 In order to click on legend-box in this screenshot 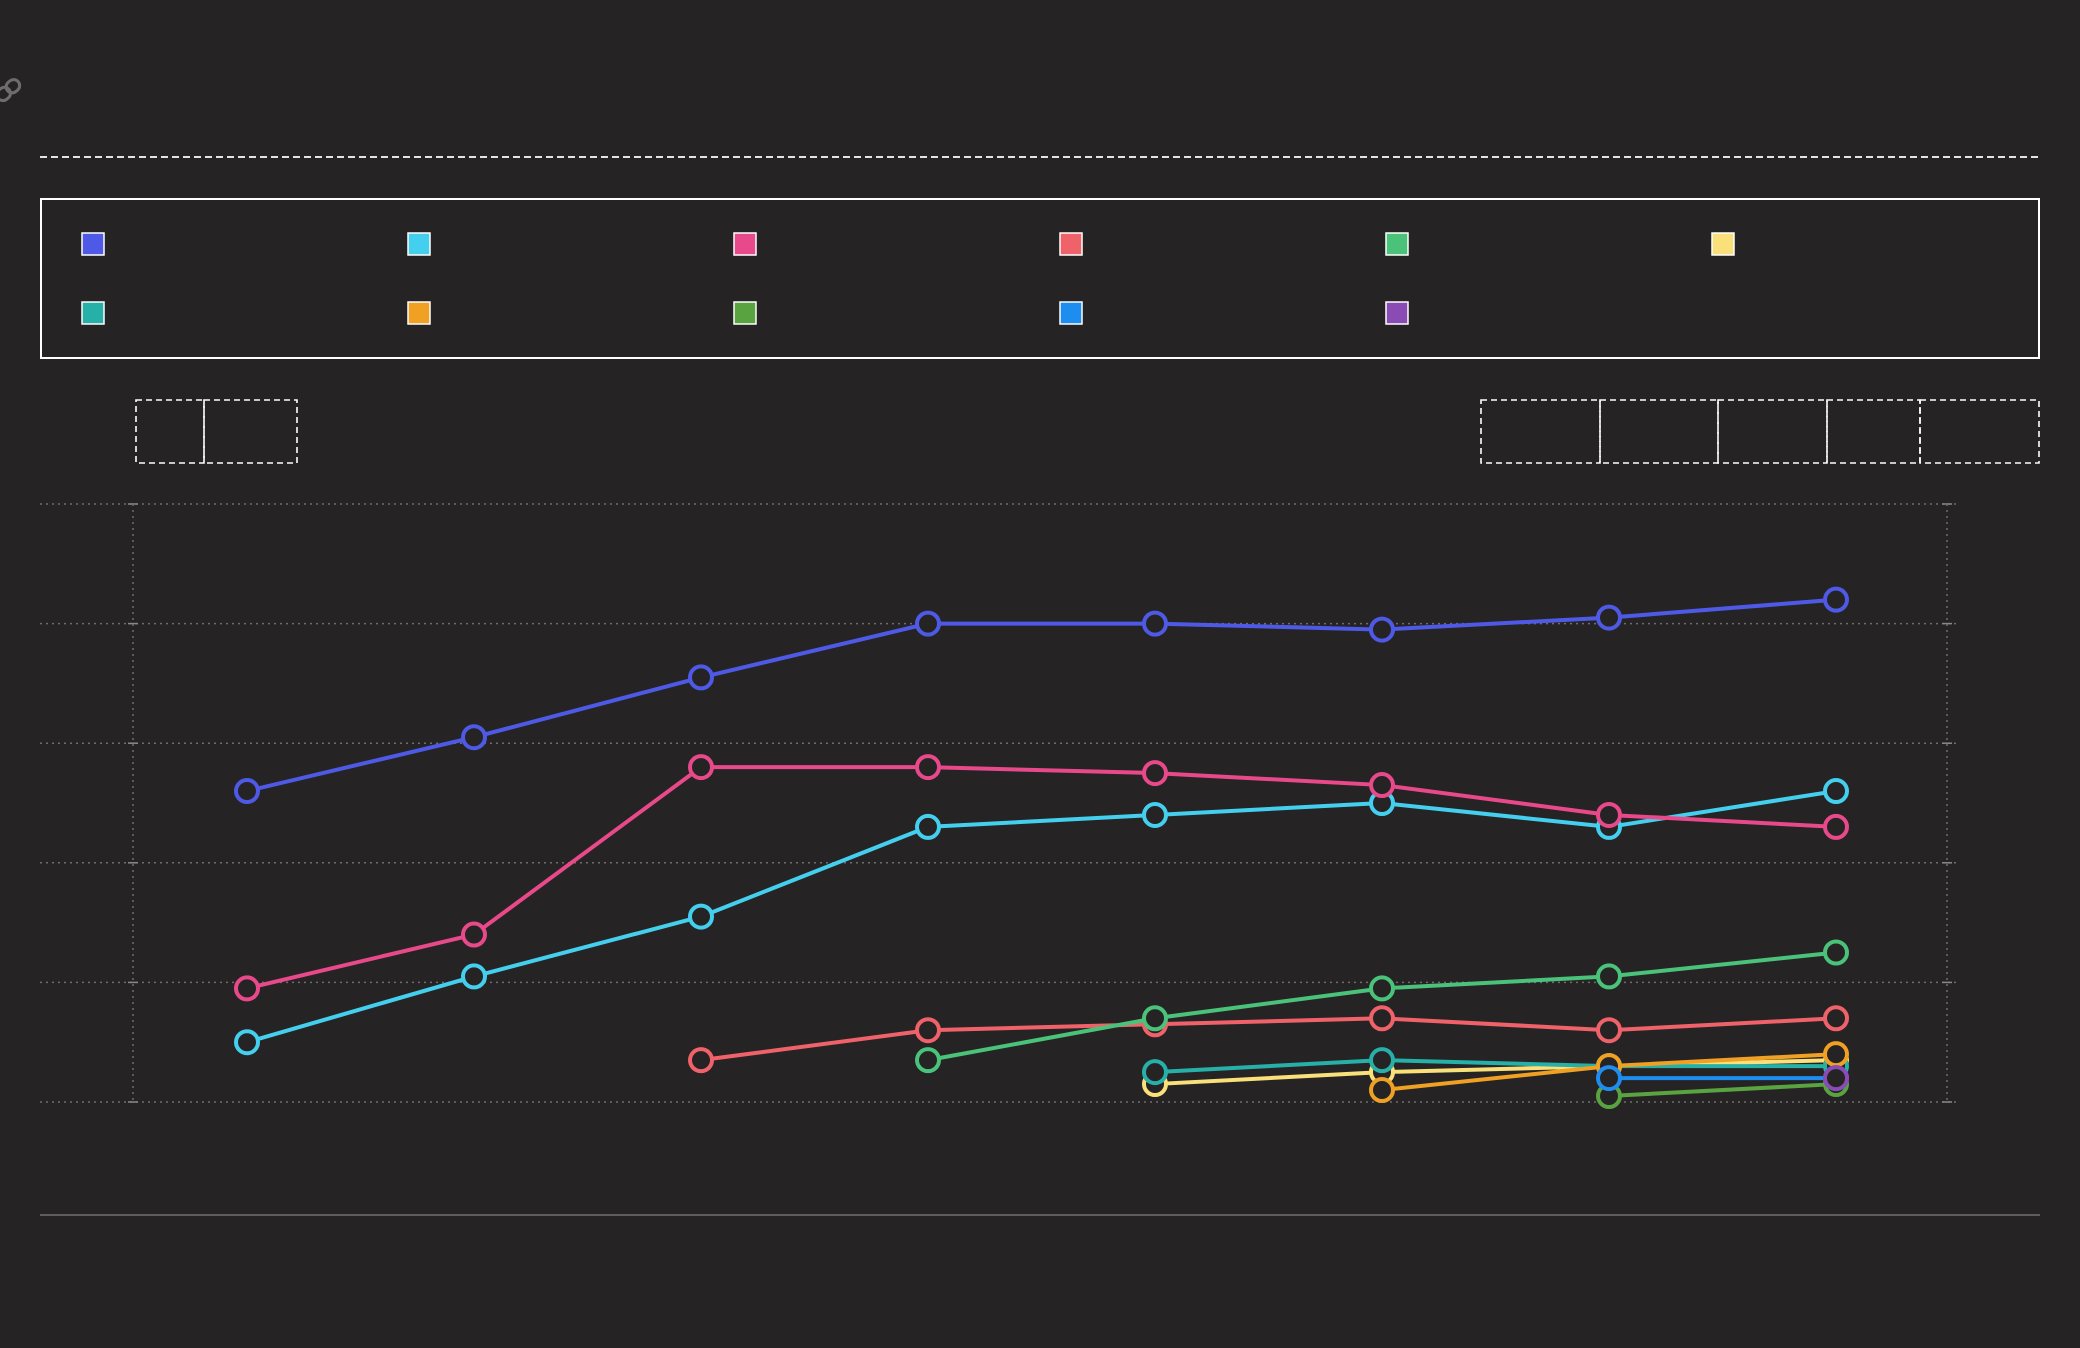, I will do `click(1040, 278)`.